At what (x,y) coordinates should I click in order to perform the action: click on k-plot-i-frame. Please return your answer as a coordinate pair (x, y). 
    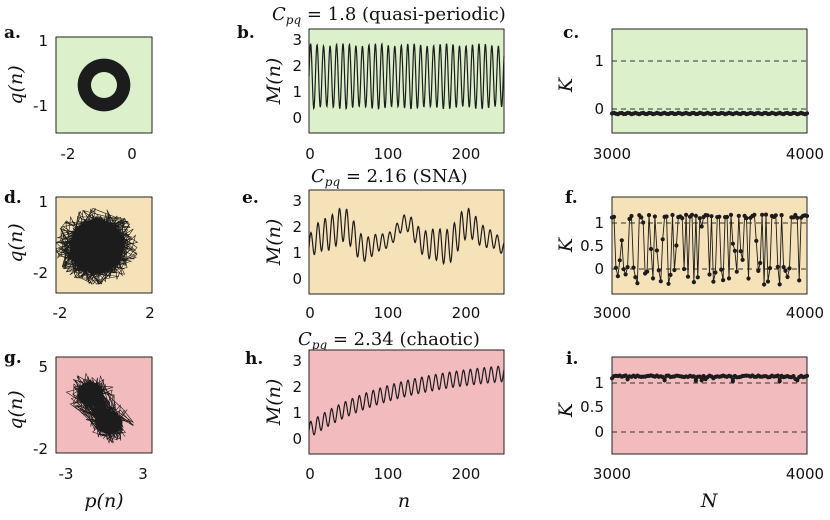
    Looking at the image, I should click on (709, 405).